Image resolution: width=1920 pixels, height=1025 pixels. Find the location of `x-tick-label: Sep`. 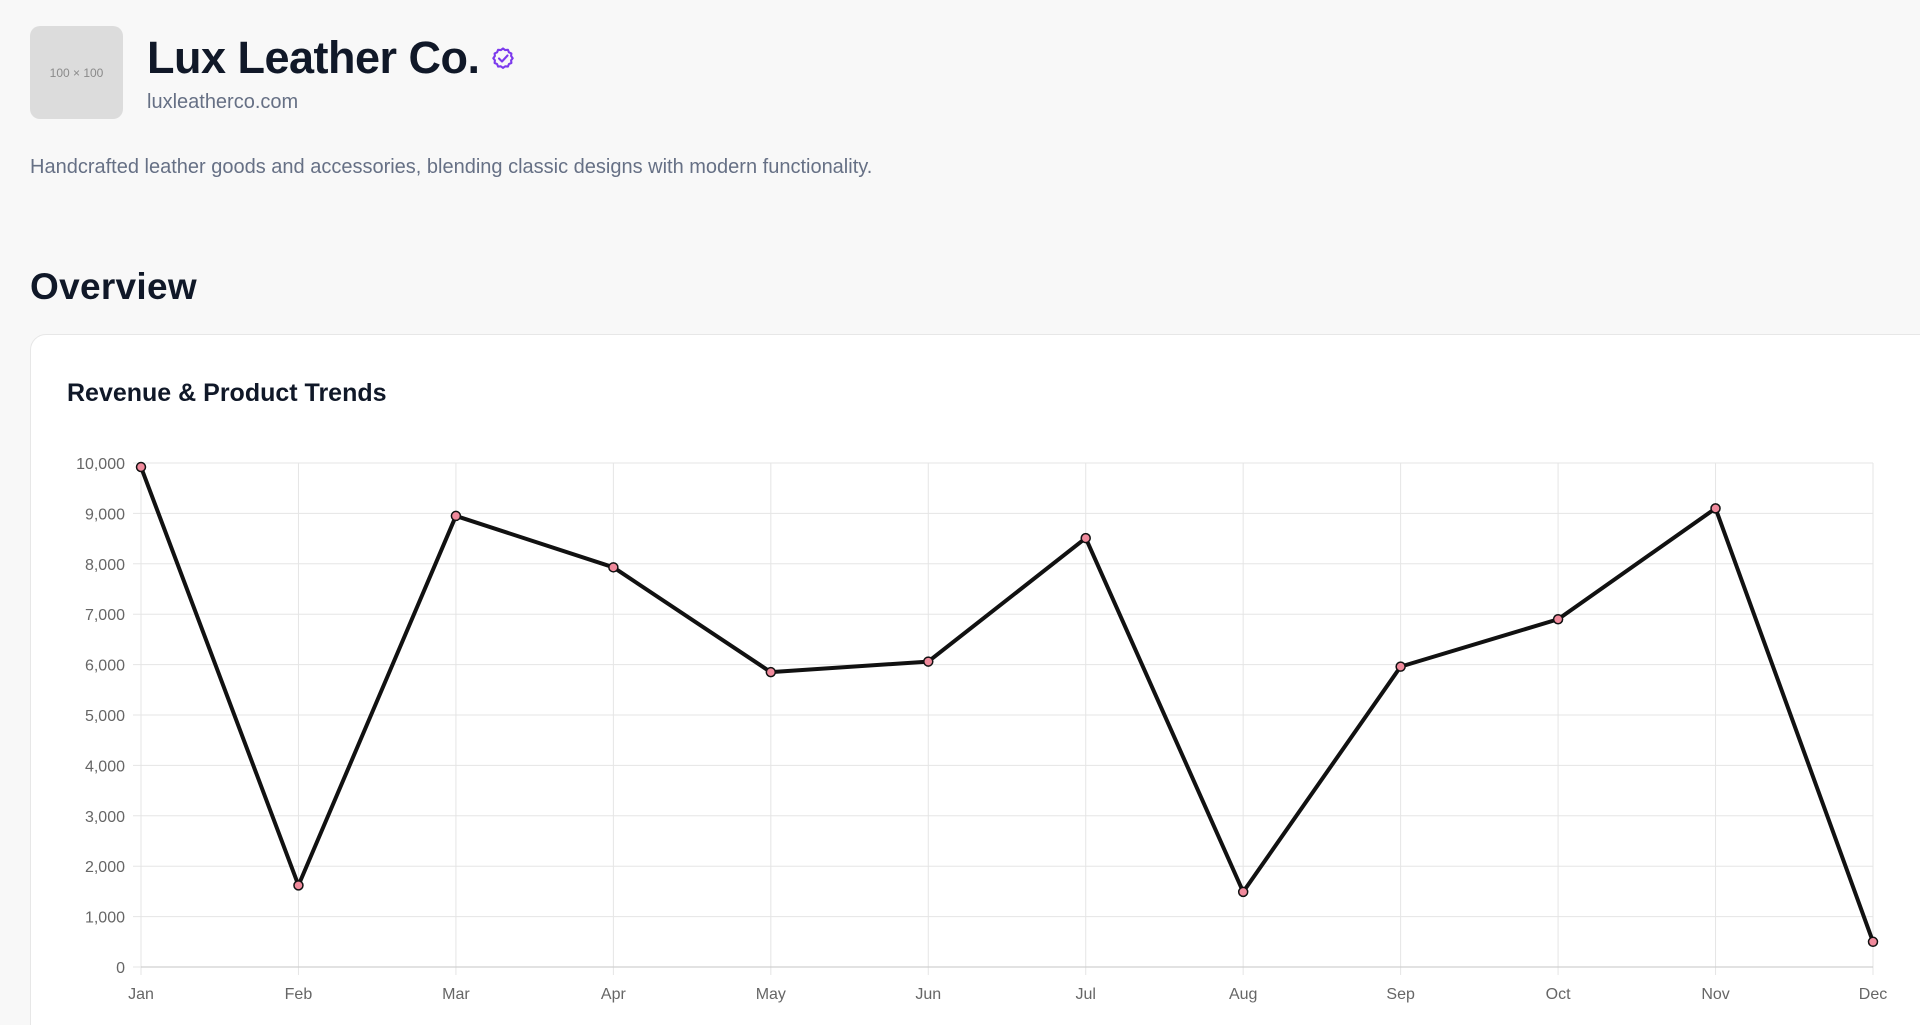

x-tick-label: Sep is located at coordinates (1400, 994).